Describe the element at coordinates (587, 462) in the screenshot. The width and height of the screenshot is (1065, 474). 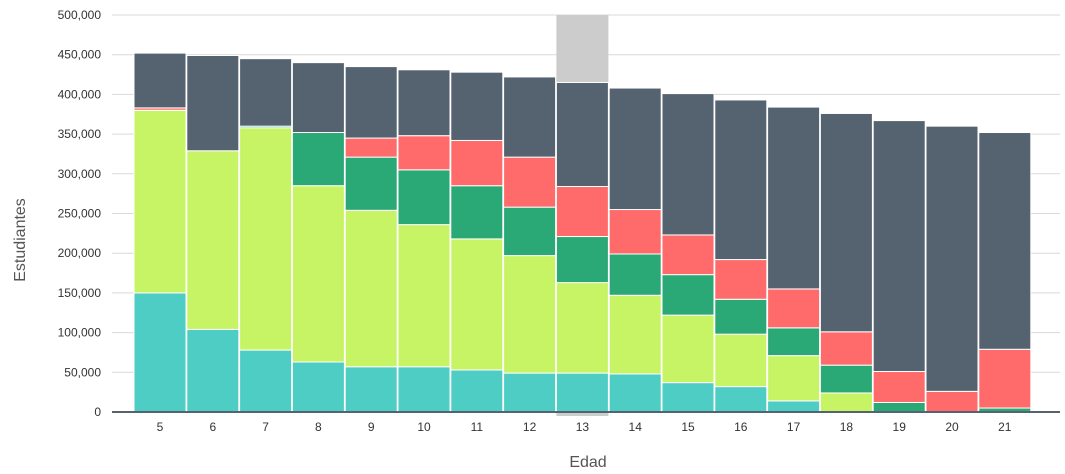
I see `x-axis-label: Edad` at that location.